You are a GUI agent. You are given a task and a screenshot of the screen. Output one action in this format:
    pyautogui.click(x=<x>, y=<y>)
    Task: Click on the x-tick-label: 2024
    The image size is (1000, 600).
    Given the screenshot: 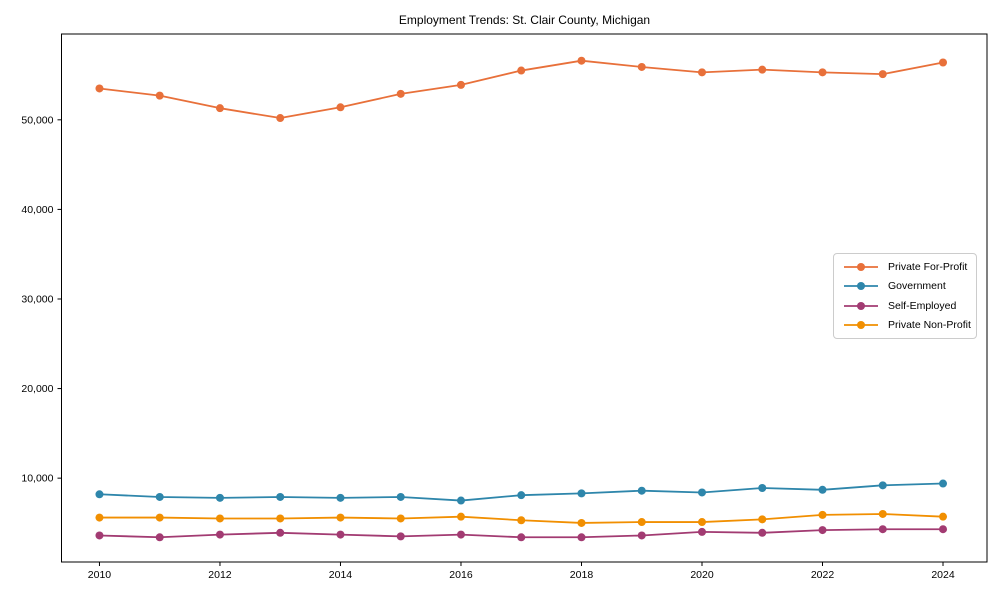 What is the action you would take?
    pyautogui.click(x=943, y=575)
    